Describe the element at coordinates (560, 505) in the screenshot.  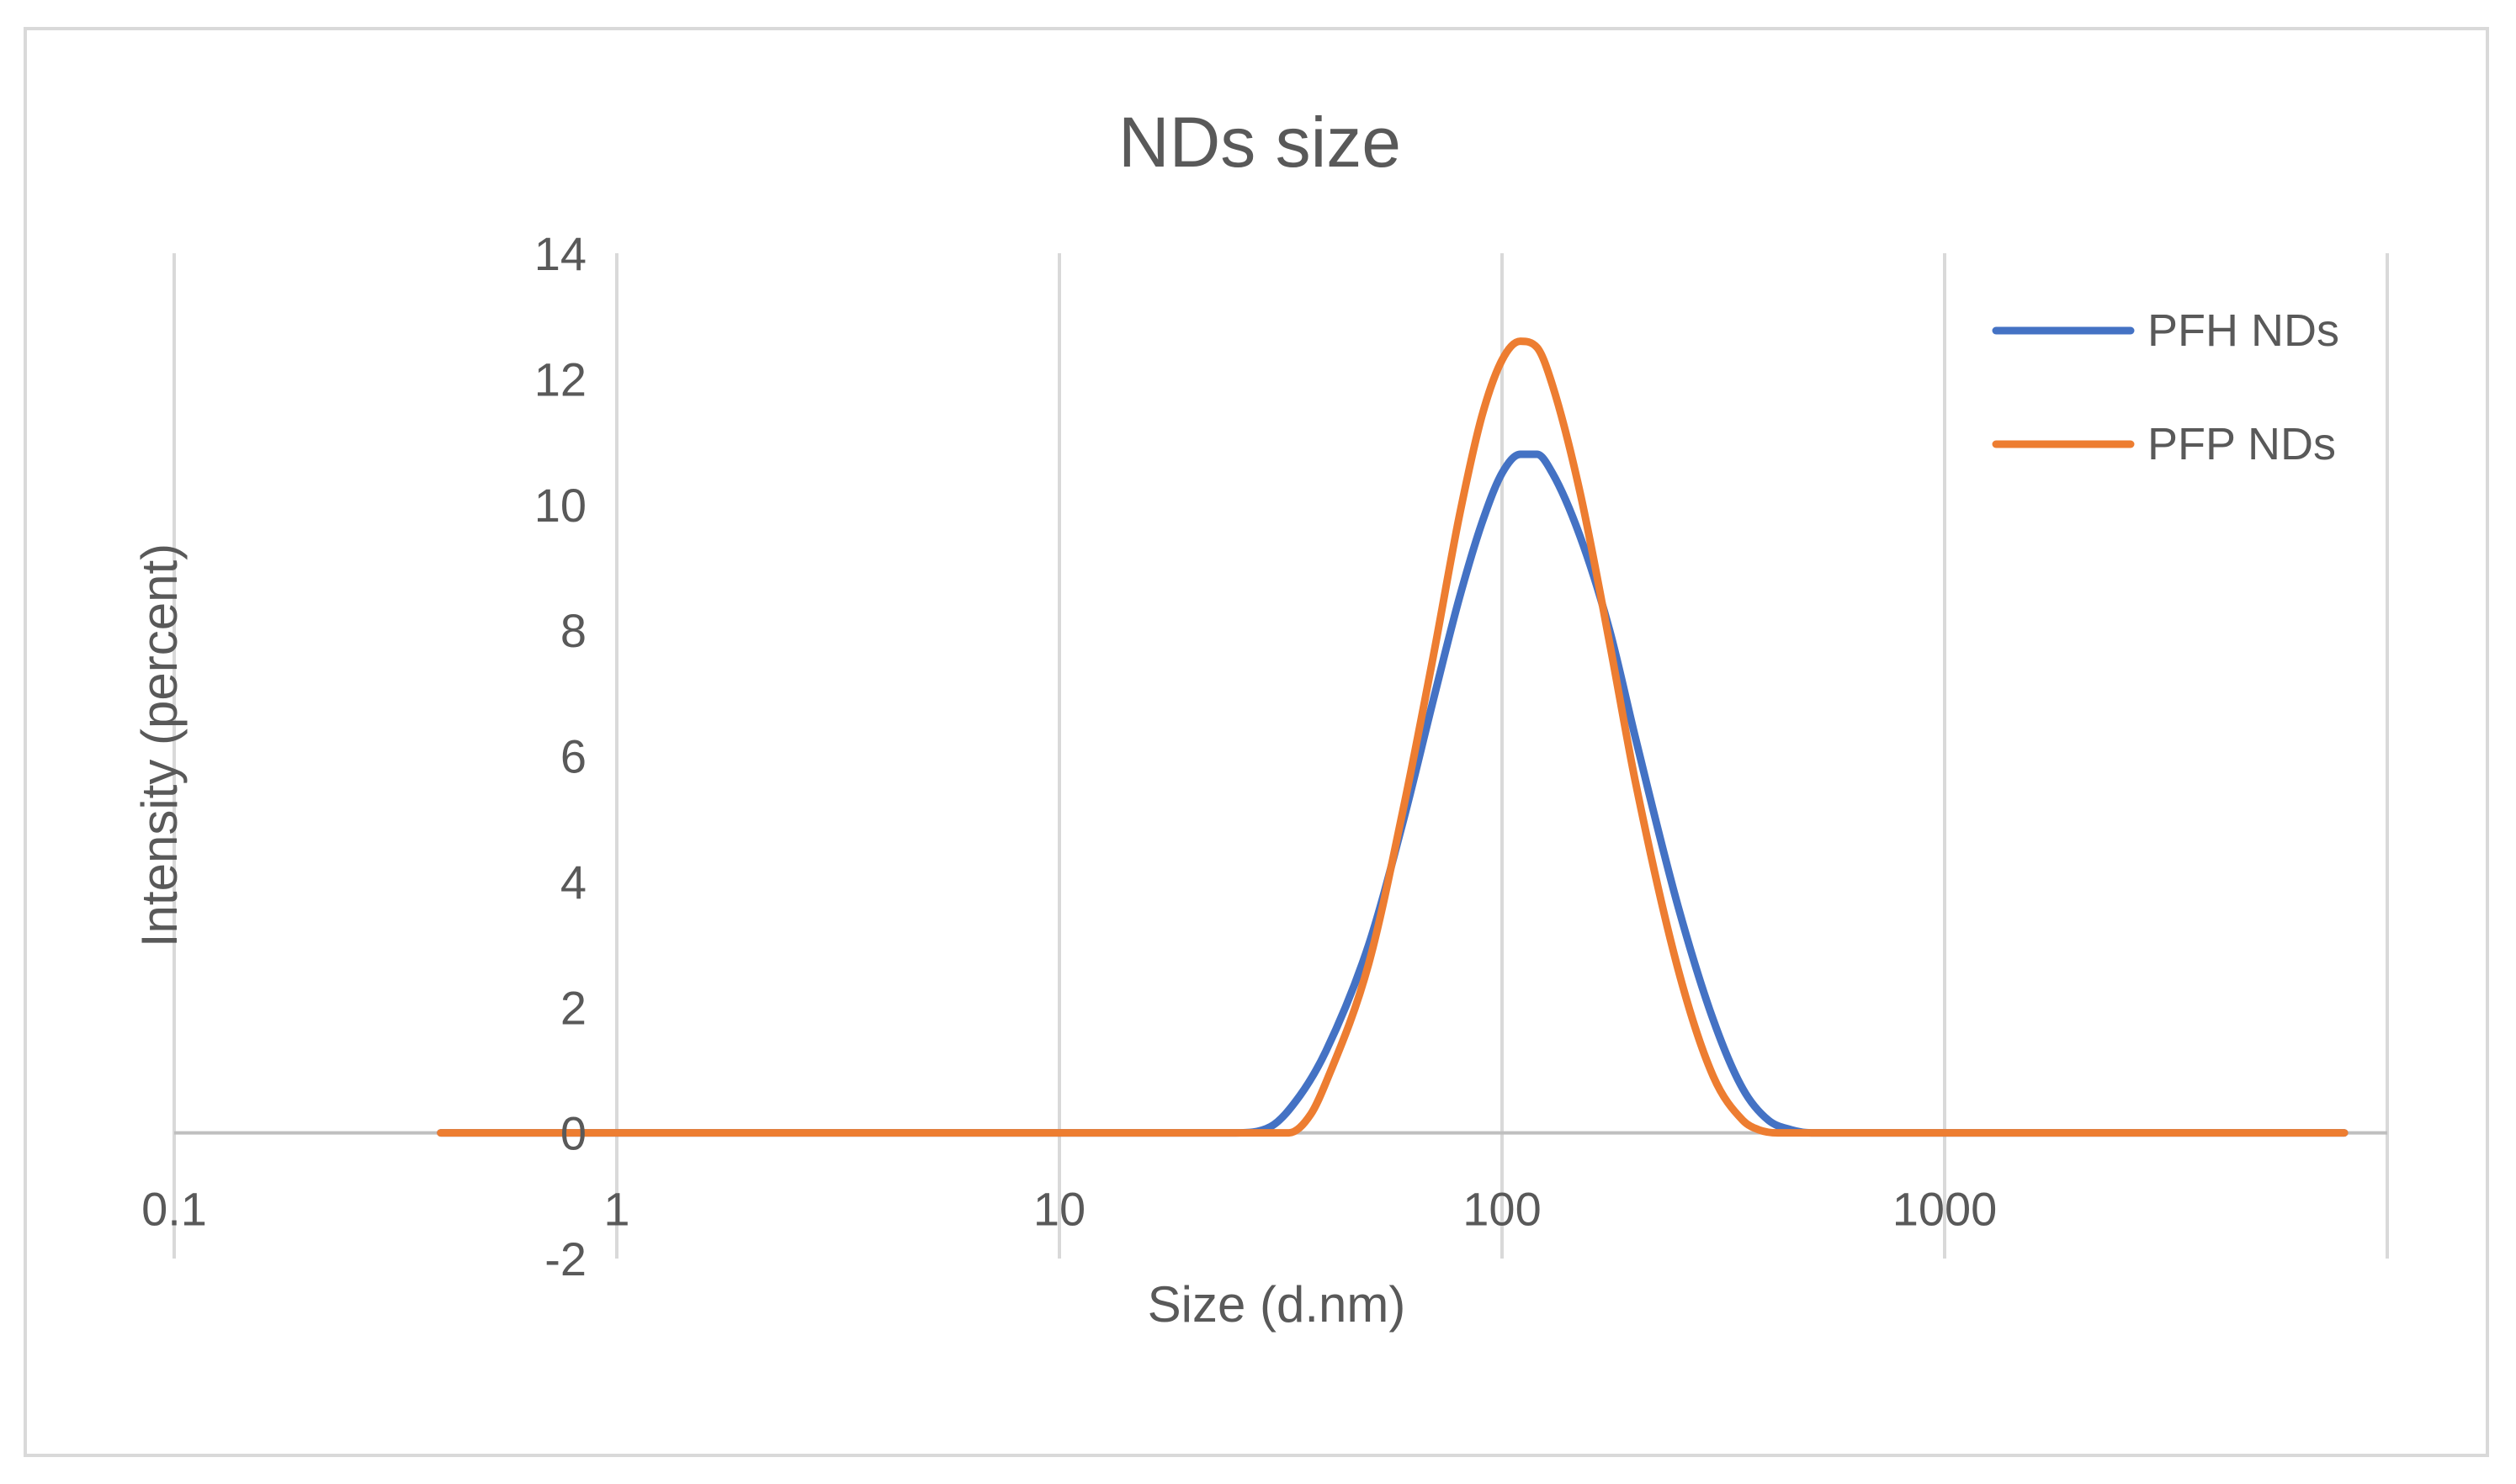
I see `y-tick-label: 10` at that location.